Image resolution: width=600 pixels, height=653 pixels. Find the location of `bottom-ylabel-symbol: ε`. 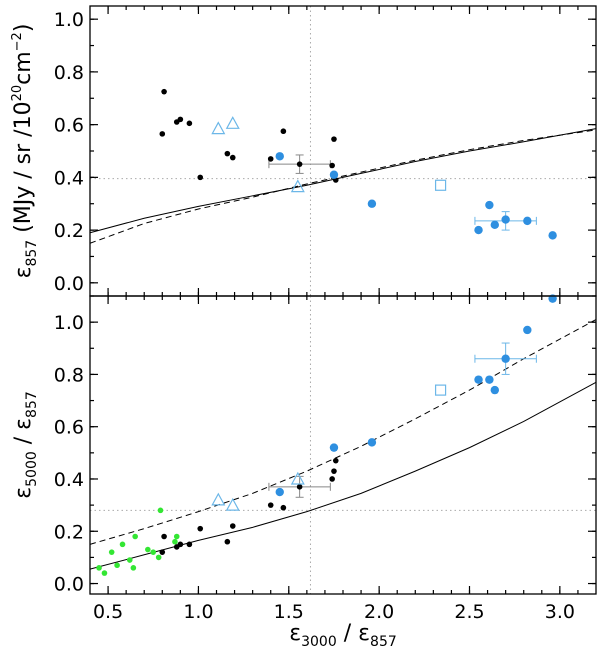

bottom-ylabel-symbol: ε is located at coordinates (23, 493).